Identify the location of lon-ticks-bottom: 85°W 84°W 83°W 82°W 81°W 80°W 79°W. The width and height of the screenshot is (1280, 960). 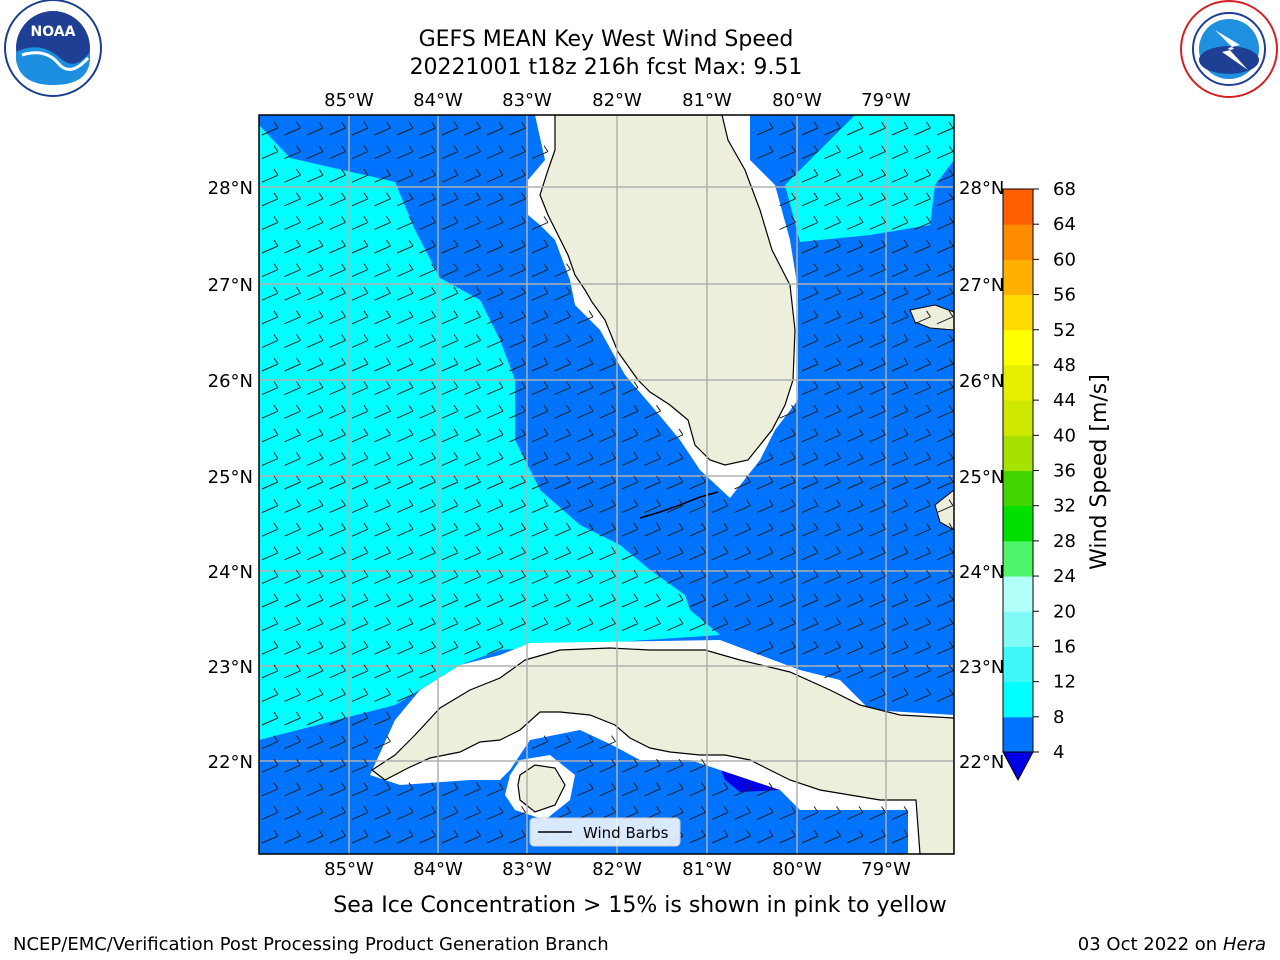
(617, 869).